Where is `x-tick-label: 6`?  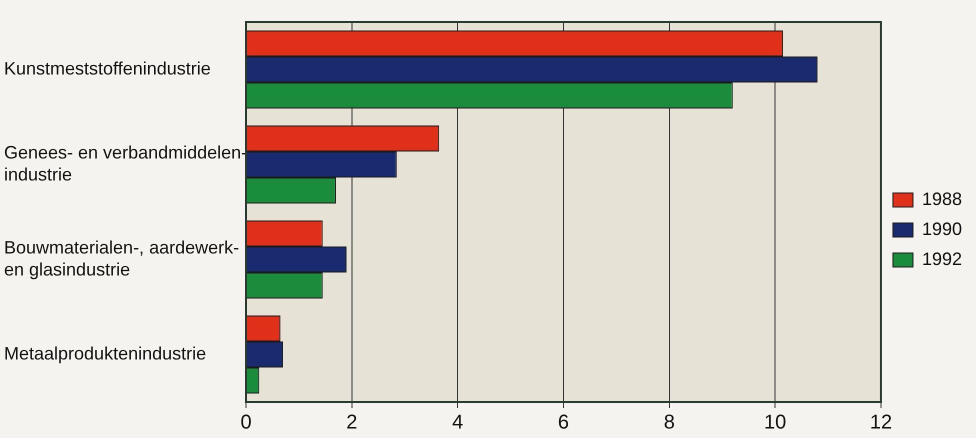 x-tick-label: 6 is located at coordinates (564, 423).